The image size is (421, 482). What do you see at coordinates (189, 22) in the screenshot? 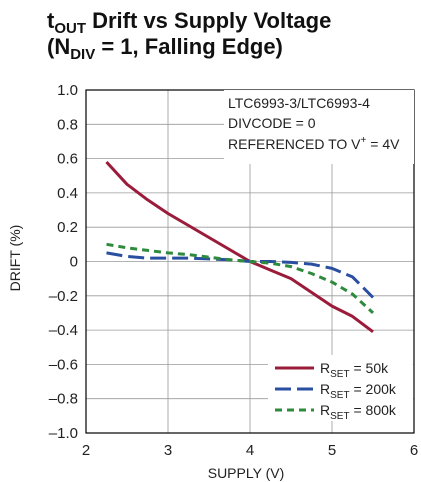
I see `chart-title-line1: tOUT Drift vs Supply Voltage` at bounding box center [189, 22].